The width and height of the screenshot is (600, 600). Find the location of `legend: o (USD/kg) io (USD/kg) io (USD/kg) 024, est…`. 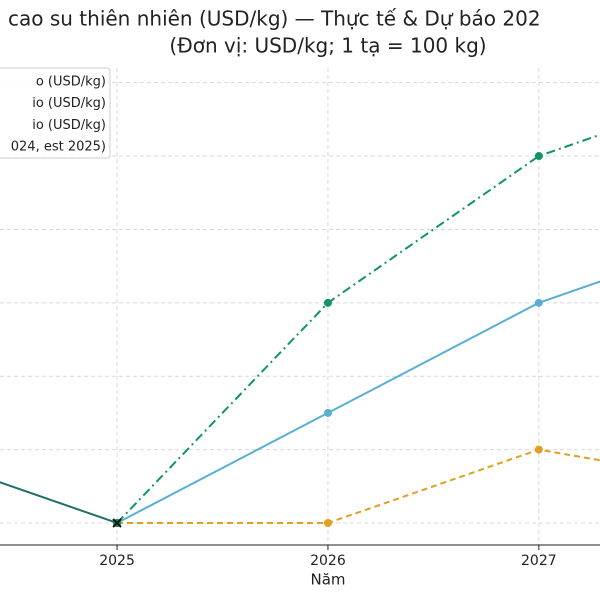

legend: o (USD/kg) io (USD/kg) io (USD/kg) 024, est… is located at coordinates (55, 113).